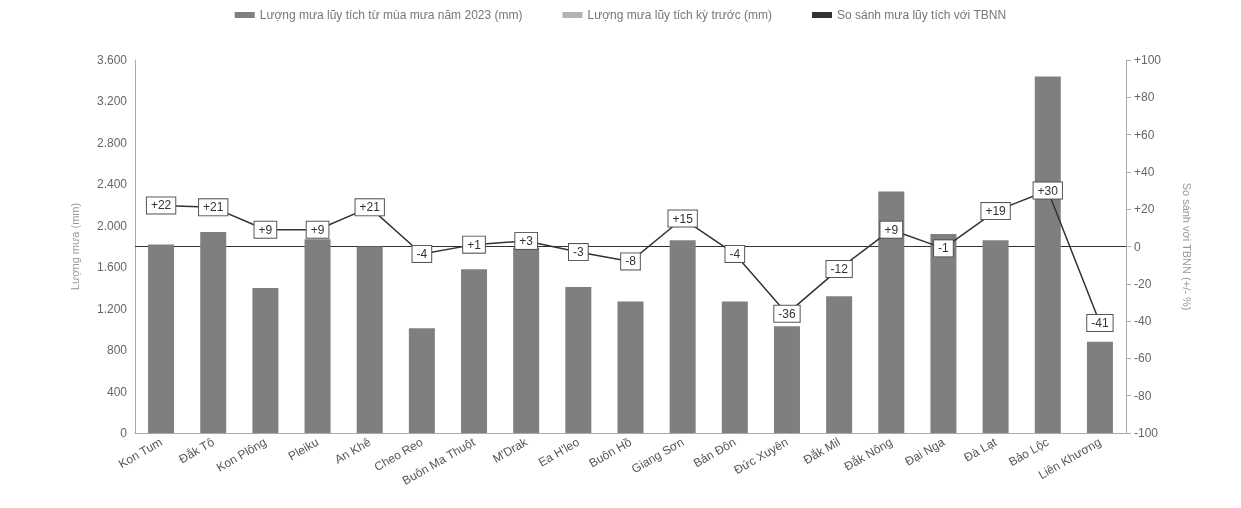 This screenshot has width=1241, height=508. I want to click on y-tick-label: 800, so click(117, 350).